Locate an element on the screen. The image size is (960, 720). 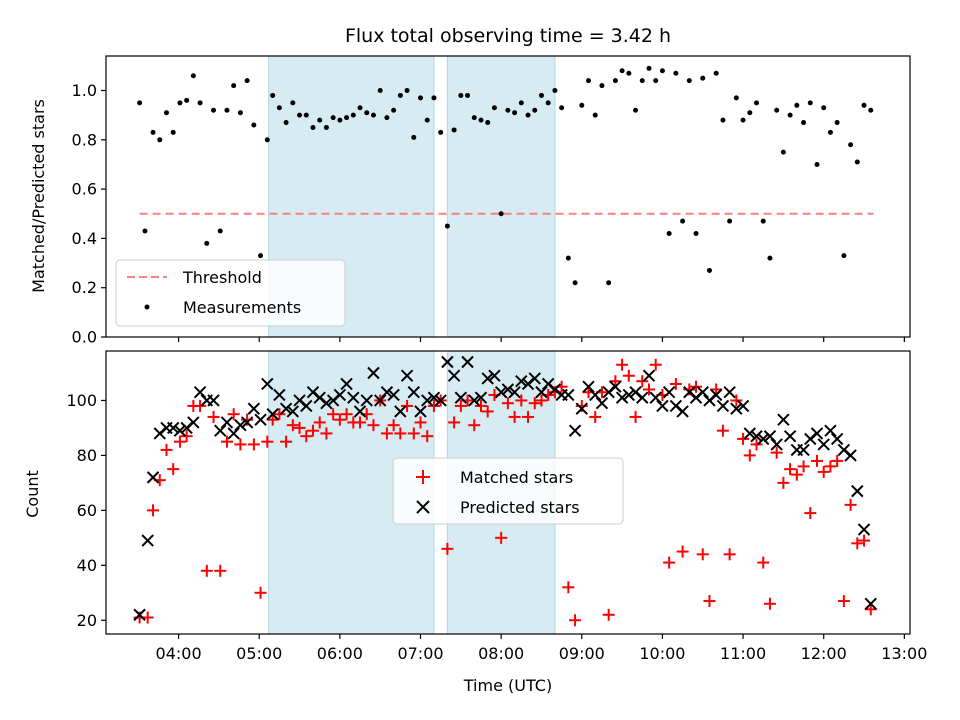
x-tick-label: 07:00 is located at coordinates (420, 653).